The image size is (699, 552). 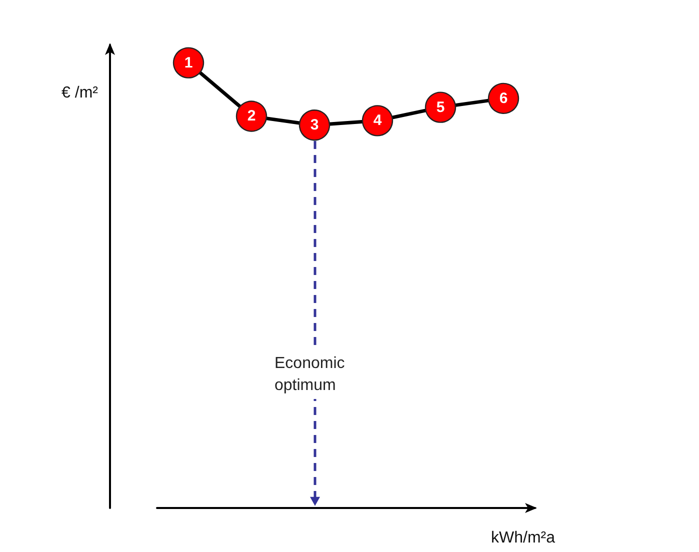 I want to click on y-axis-title: € /m², so click(x=80, y=93).